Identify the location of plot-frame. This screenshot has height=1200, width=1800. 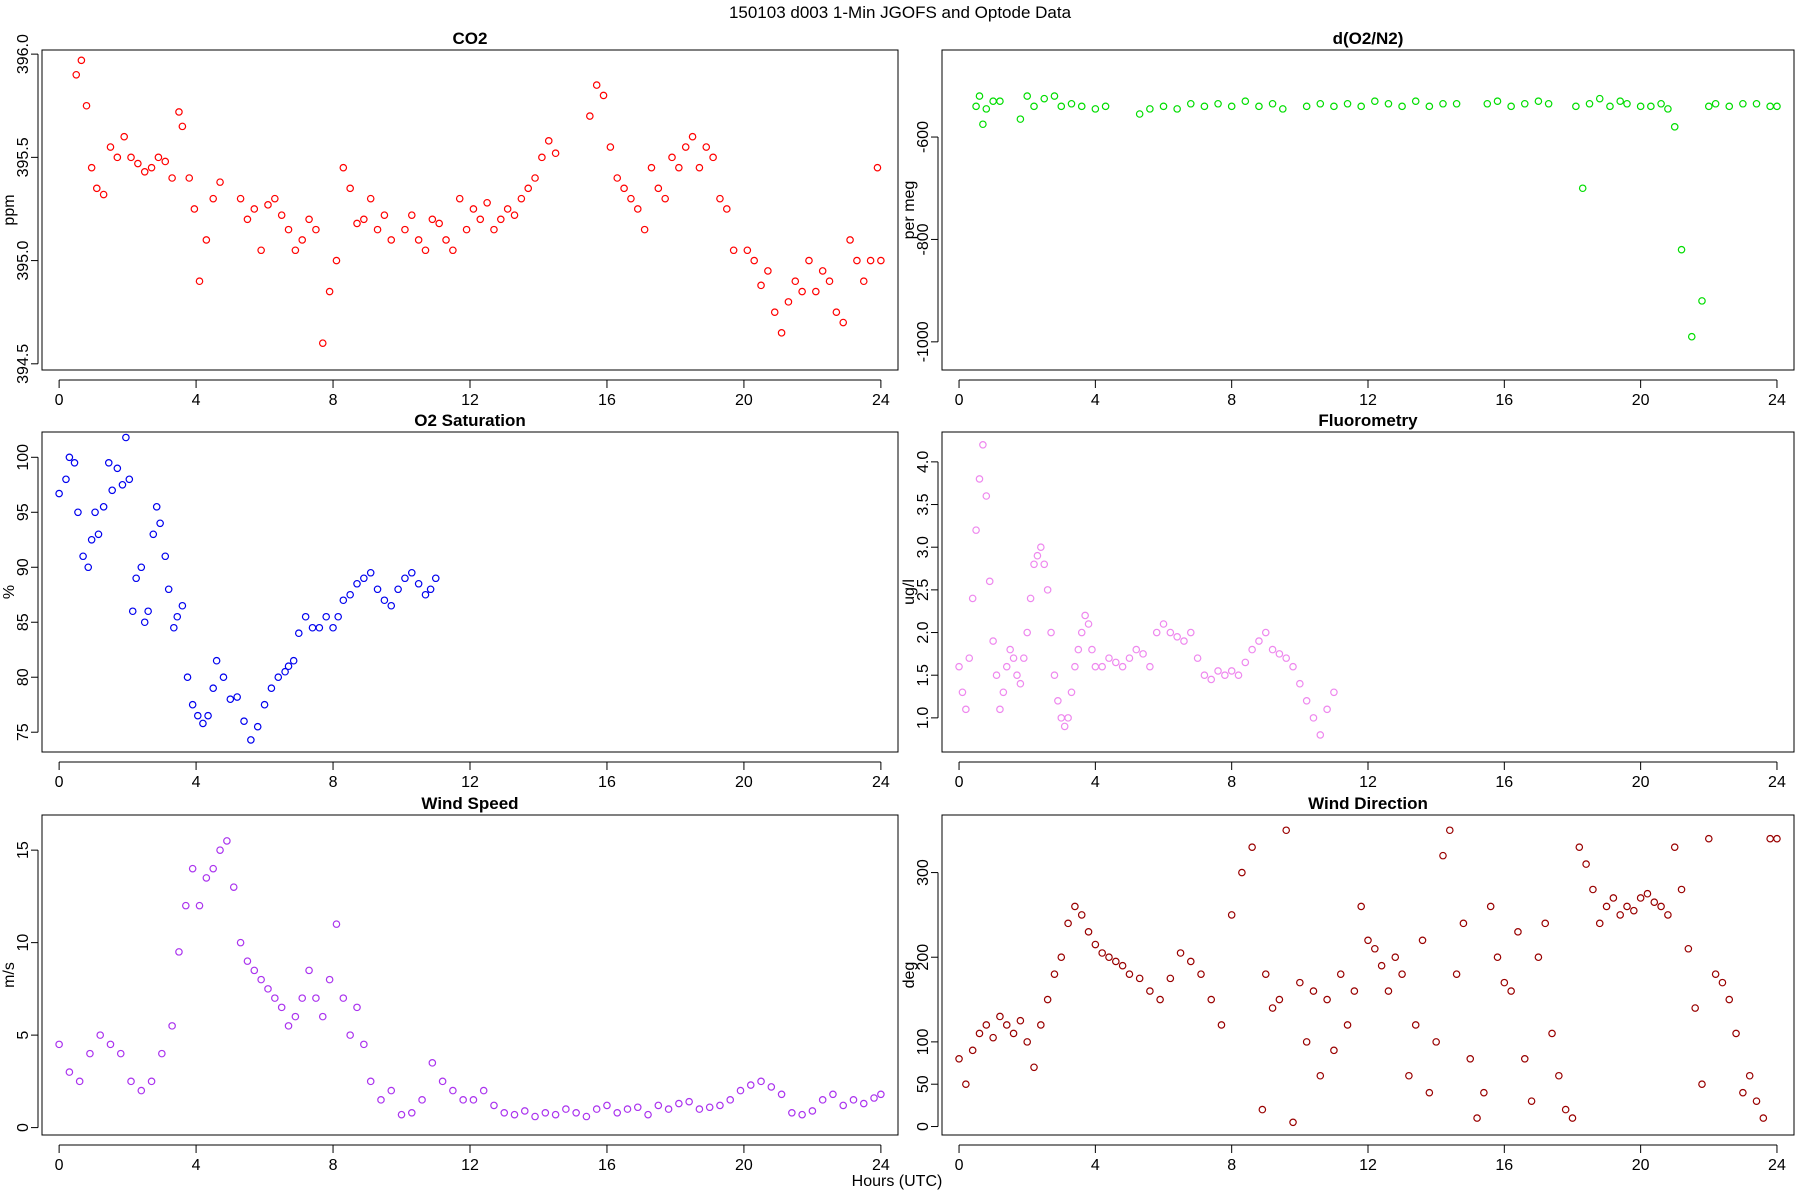
(1368, 975).